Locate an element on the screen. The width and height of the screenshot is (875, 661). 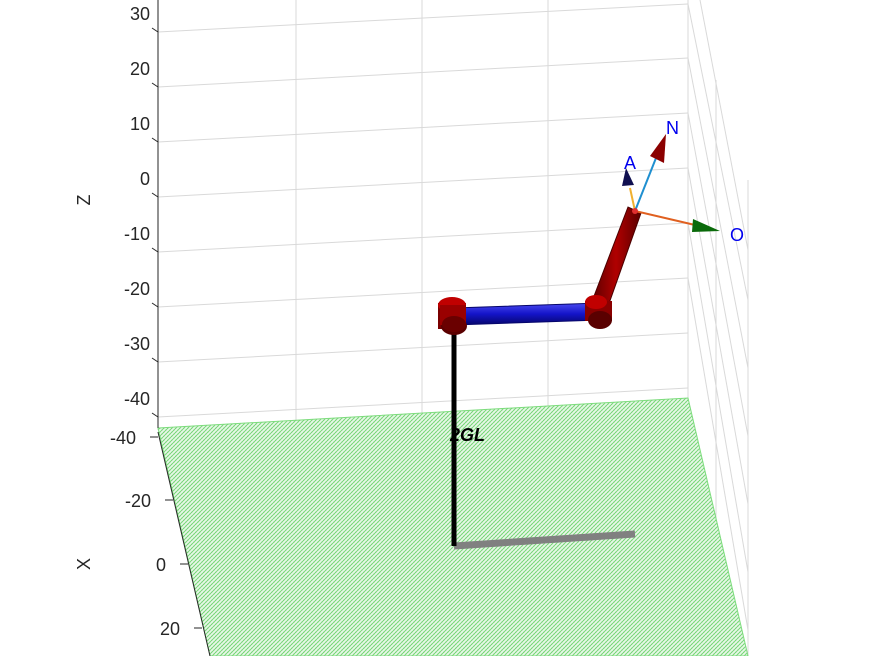
n-arrow-head is located at coordinates (658, 148).